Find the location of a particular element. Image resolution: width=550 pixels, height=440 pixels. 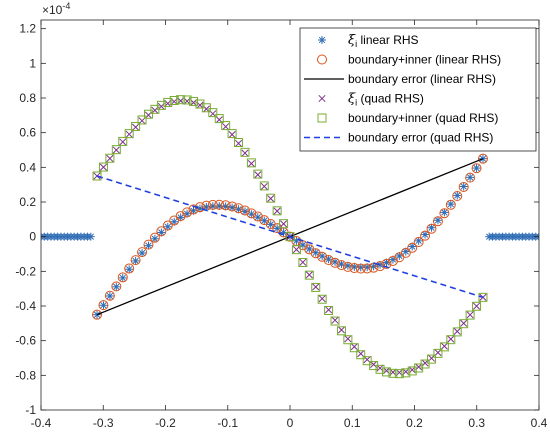

legend-label-6: boundary error (quad RHS) is located at coordinates (420, 138).